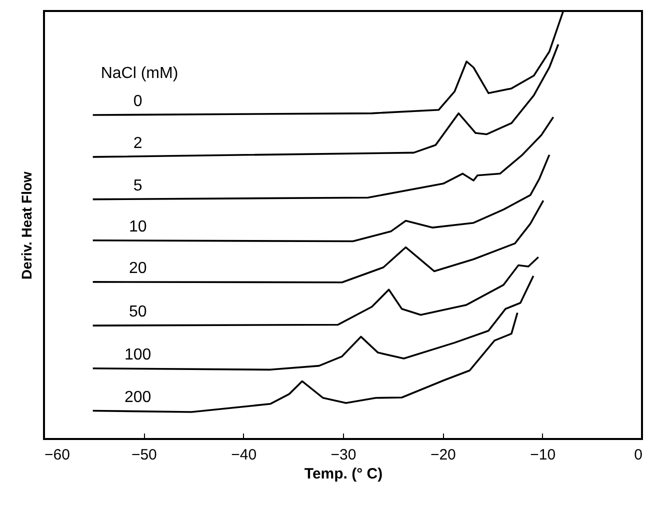 Image resolution: width=652 pixels, height=506 pixels. What do you see at coordinates (137, 101) in the screenshot?
I see `series-label: 0` at bounding box center [137, 101].